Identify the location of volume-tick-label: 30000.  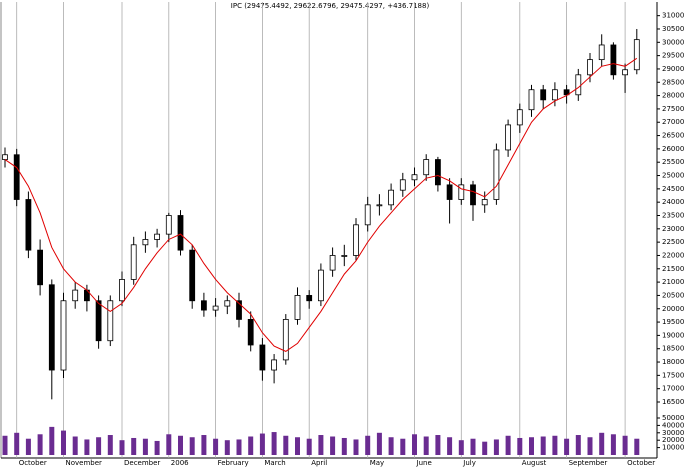
(673, 433).